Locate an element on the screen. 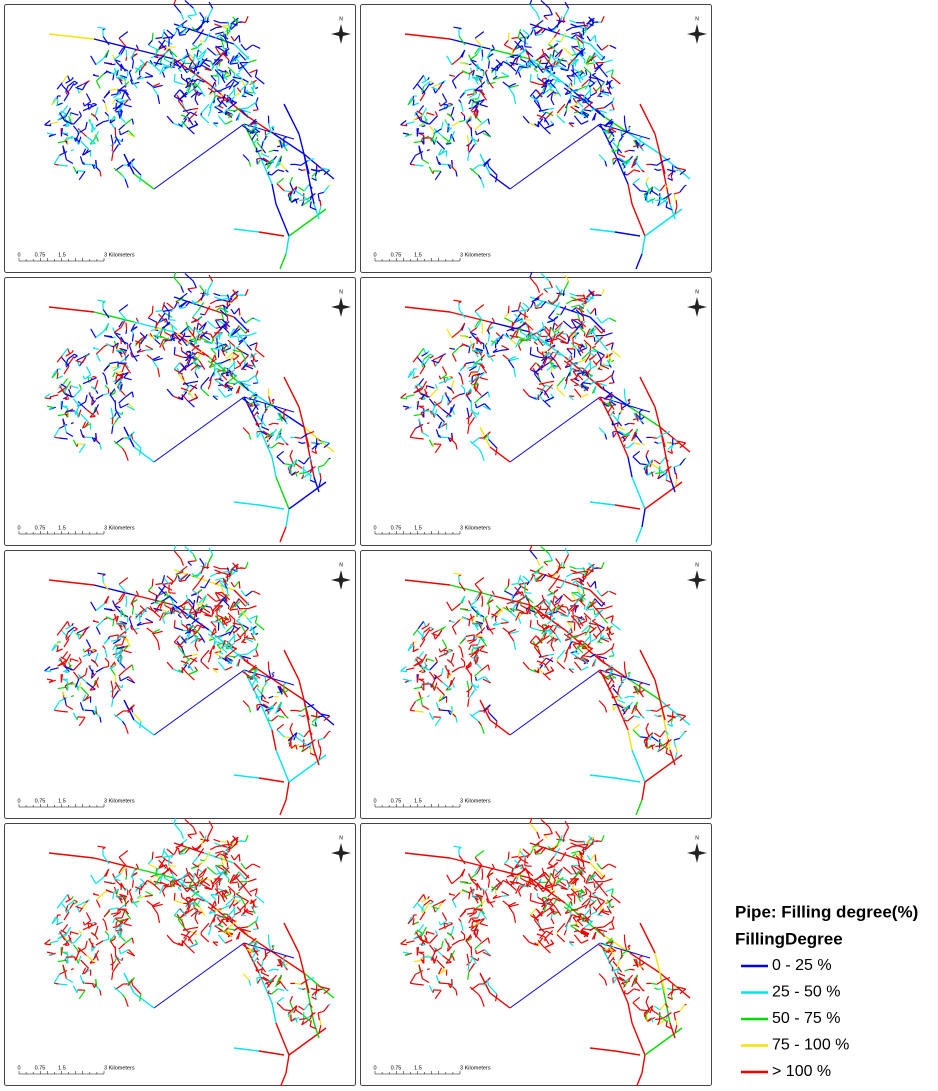  scale-label: 3 Kilometers is located at coordinates (119, 801).